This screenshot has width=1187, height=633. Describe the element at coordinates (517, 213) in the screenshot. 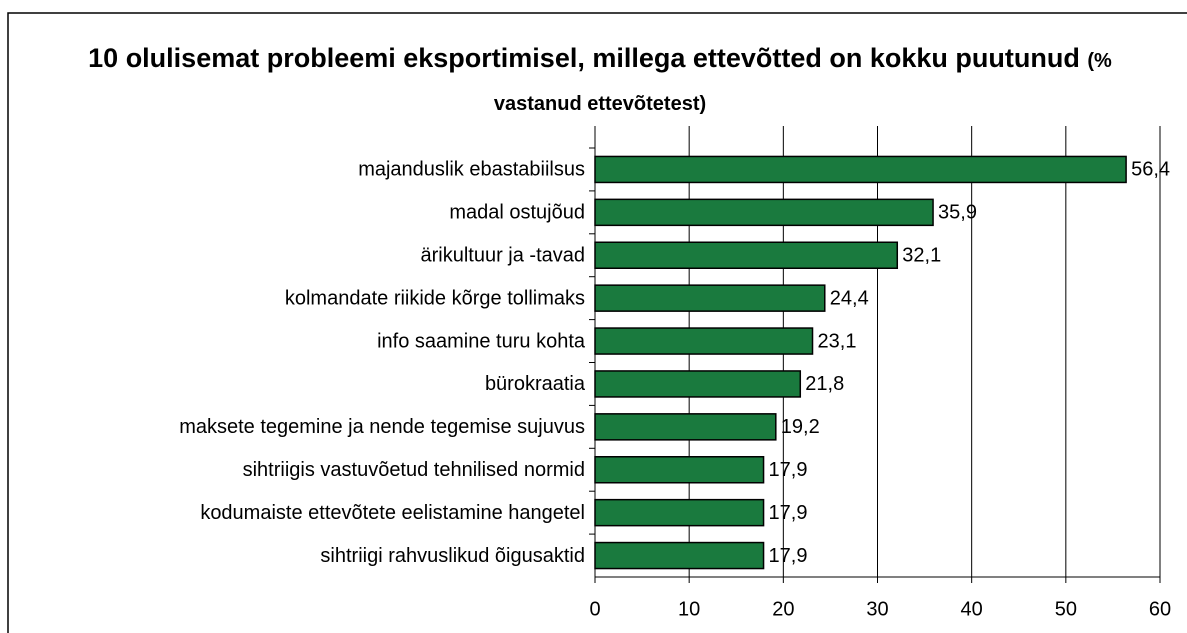

I see `y-tick-label: madal ostujõud` at that location.